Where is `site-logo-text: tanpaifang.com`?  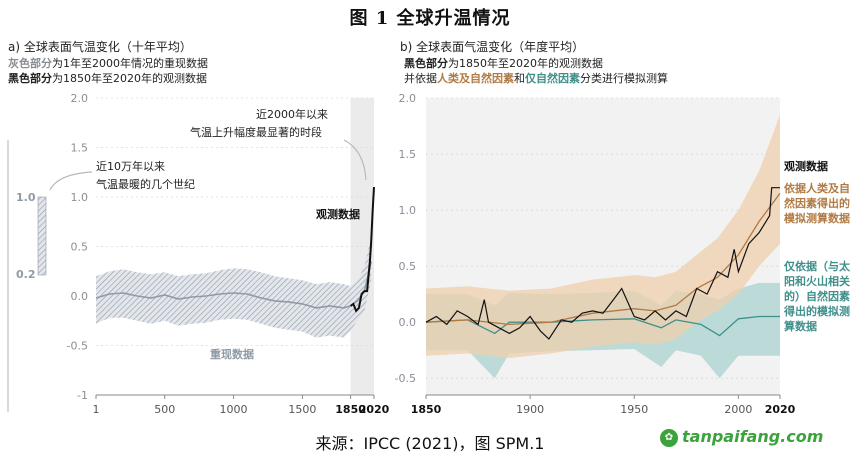 site-logo-text: tanpaifang.com is located at coordinates (753, 436).